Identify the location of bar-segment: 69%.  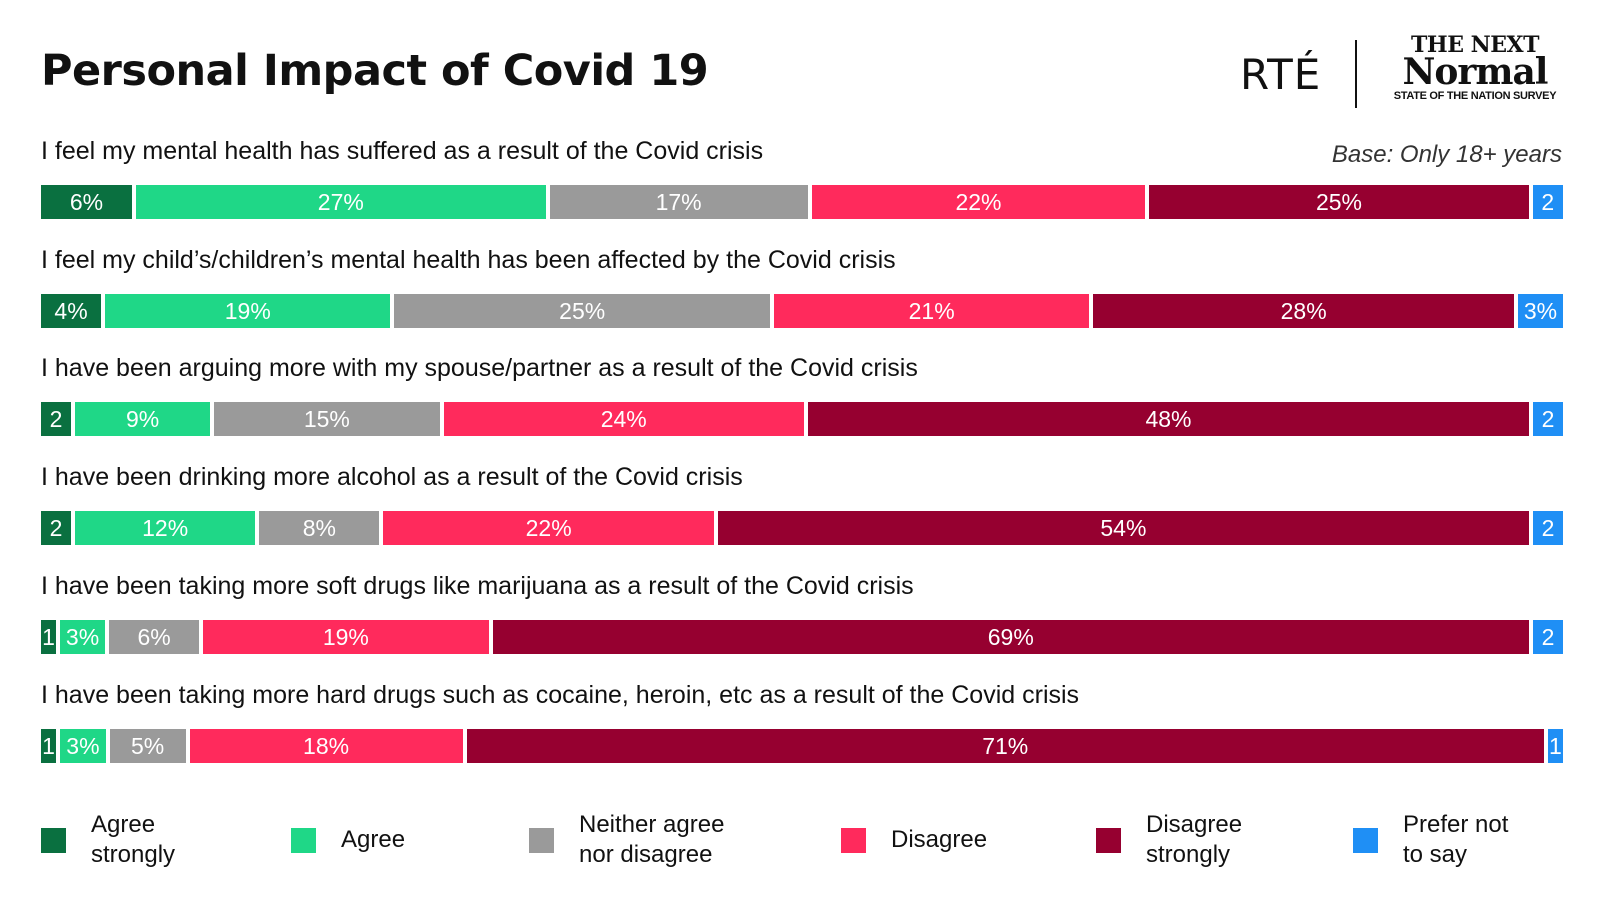
(1010, 636).